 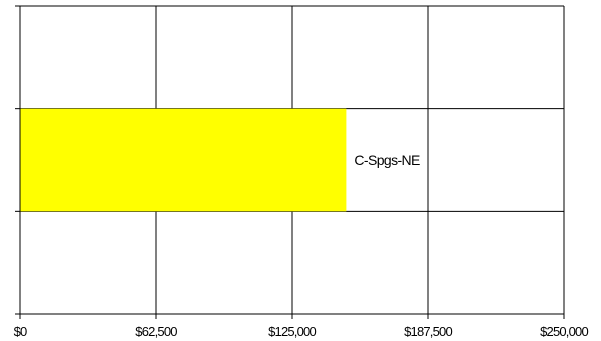 What do you see at coordinates (387, 160) in the screenshot?
I see `bar-label: C-Spgs-NE` at bounding box center [387, 160].